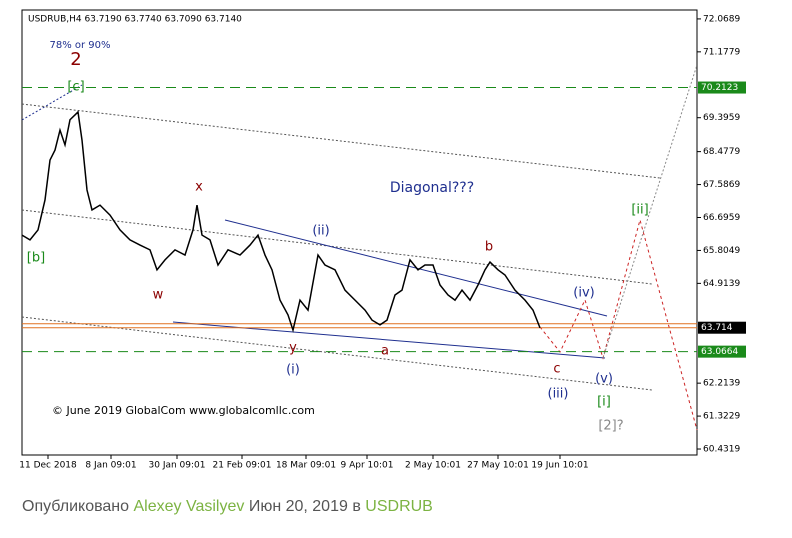 The height and width of the screenshot is (538, 792). What do you see at coordinates (717, 328) in the screenshot?
I see `price-label: 63.714` at bounding box center [717, 328].